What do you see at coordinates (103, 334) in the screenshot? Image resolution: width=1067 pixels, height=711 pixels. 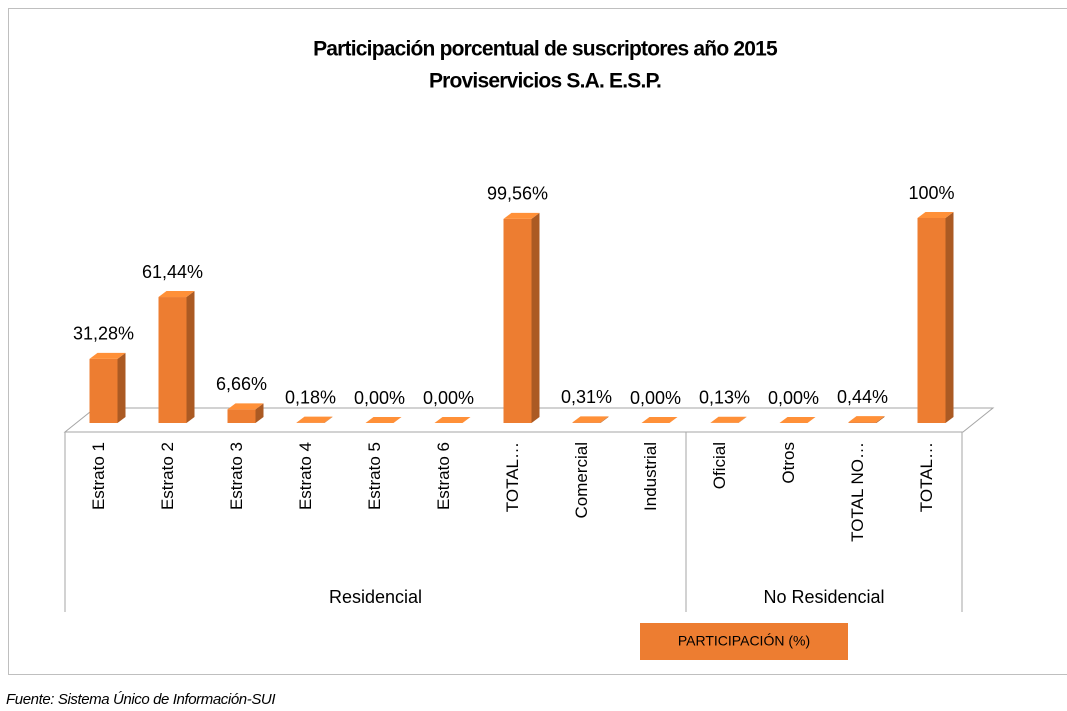 I see `data-label: 31,28%` at bounding box center [103, 334].